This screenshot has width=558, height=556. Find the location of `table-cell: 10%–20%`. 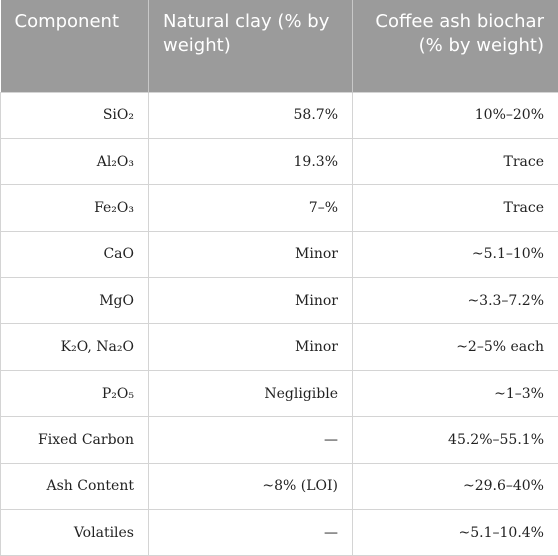

table-cell: 10%–20% is located at coordinates (455, 115).